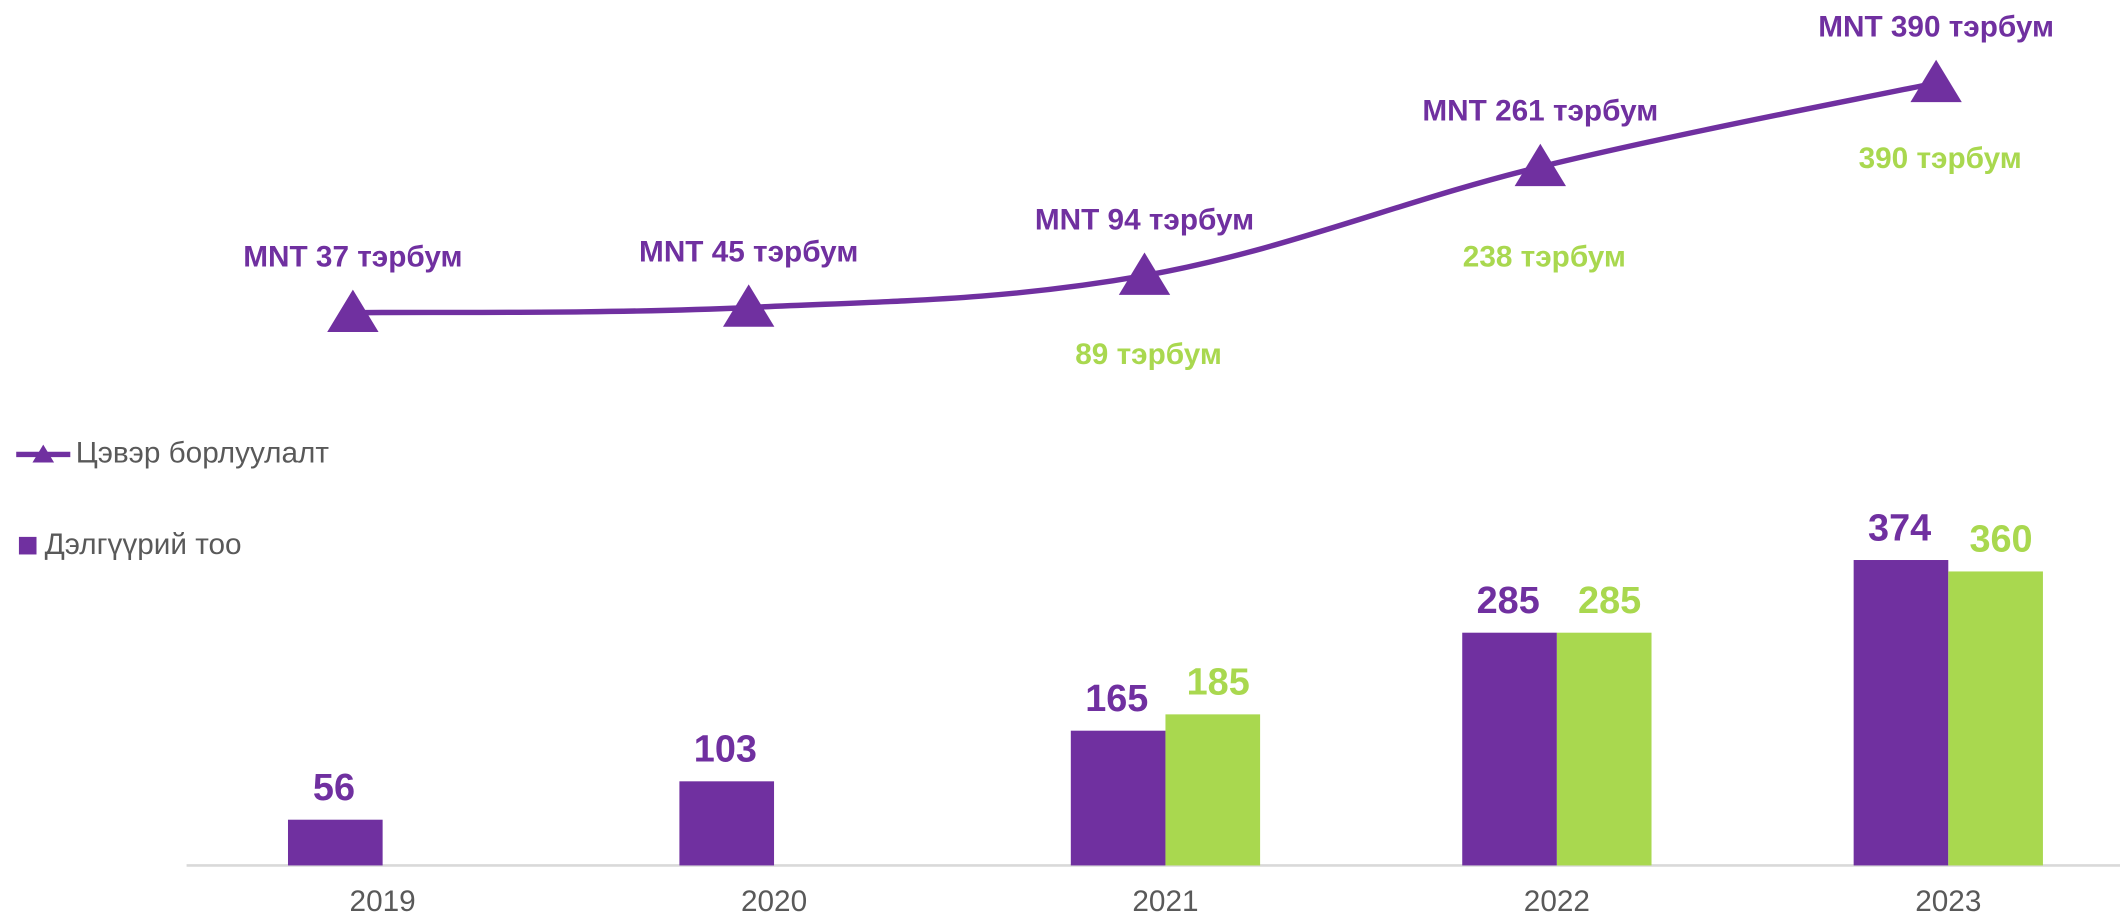  I want to click on legend-marker, so click(43, 453).